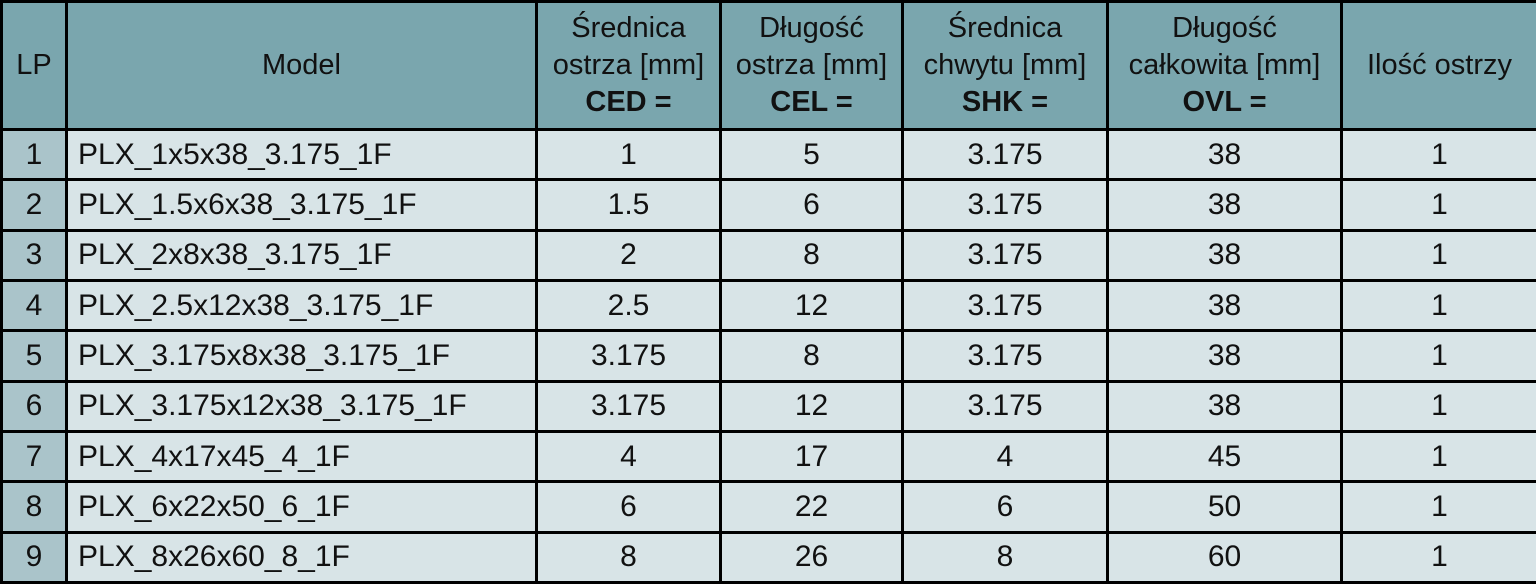 The width and height of the screenshot is (1536, 584). What do you see at coordinates (628, 255) in the screenshot?
I see `cell-ced: 2` at bounding box center [628, 255].